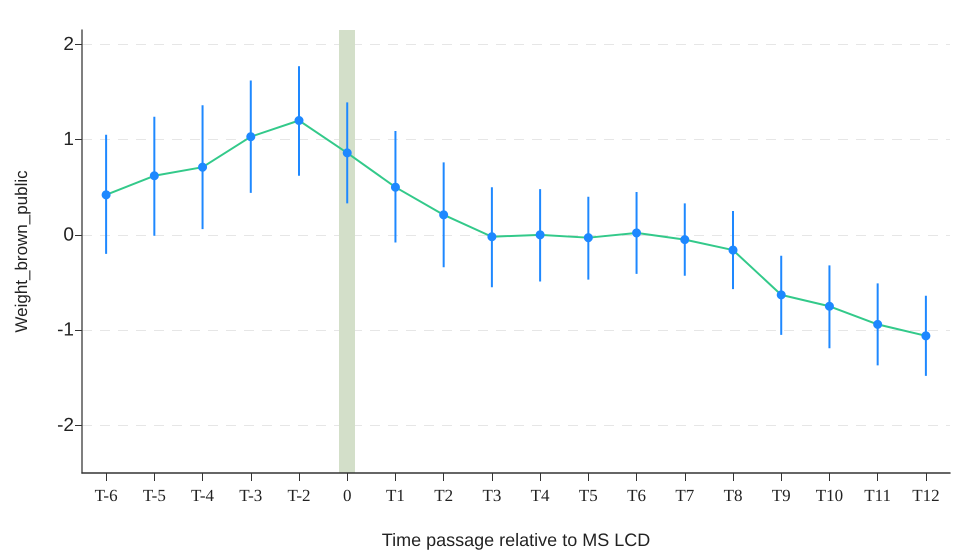 The width and height of the screenshot is (972, 560). Describe the element at coordinates (106, 495) in the screenshot. I see `x-tick-label: T-6` at that location.